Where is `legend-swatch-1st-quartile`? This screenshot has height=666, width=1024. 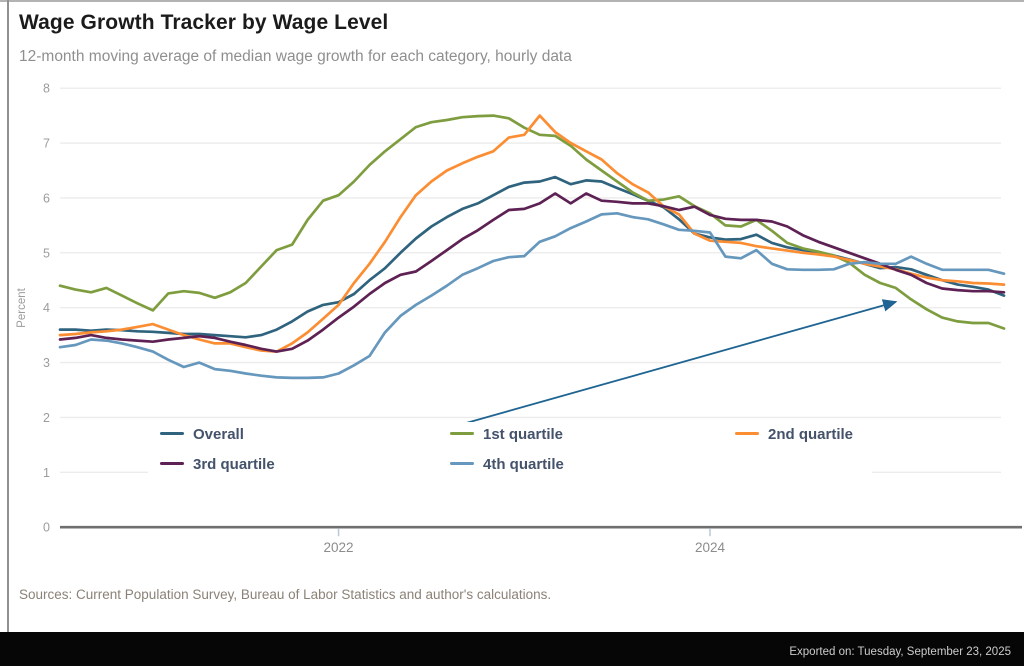
legend-swatch-1st-quartile is located at coordinates (462, 433).